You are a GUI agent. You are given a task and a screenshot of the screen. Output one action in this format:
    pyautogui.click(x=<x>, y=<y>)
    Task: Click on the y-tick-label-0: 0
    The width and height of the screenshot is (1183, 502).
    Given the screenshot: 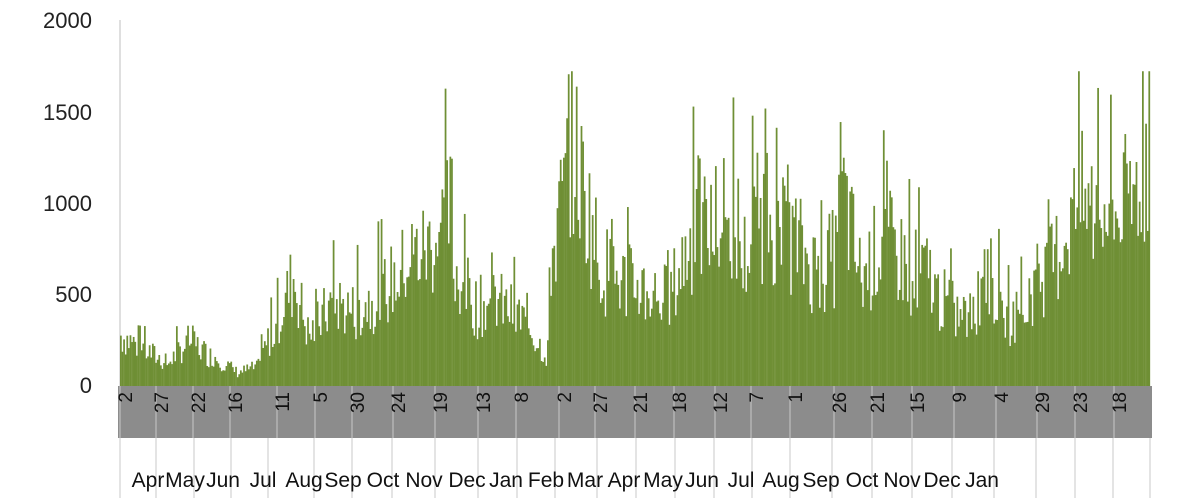 What is the action you would take?
    pyautogui.click(x=86, y=385)
    